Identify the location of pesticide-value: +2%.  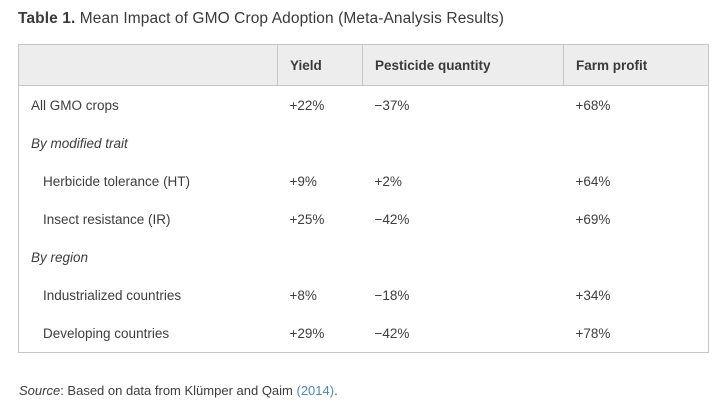
(388, 181).